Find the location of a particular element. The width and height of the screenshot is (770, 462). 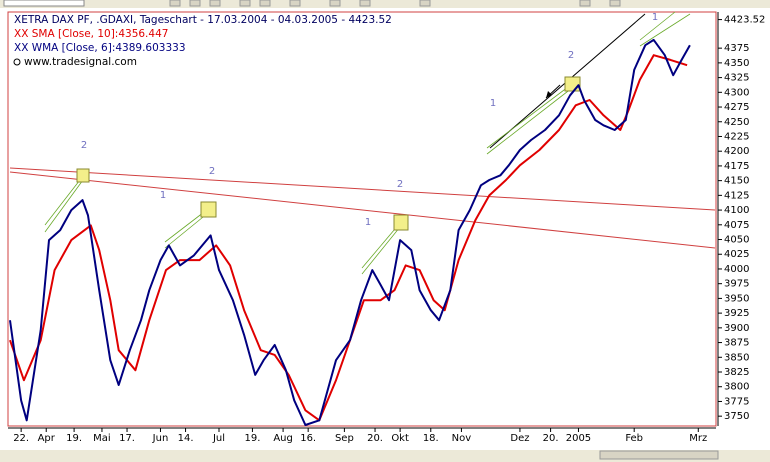

y-tick-label: 4375 is located at coordinates (736, 48).